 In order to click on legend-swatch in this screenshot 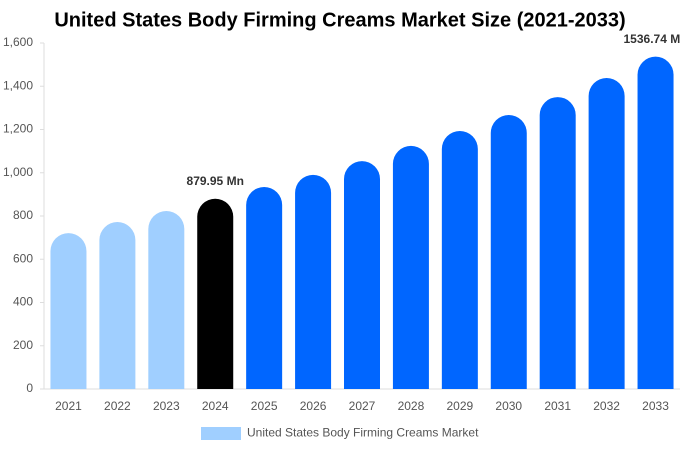, I will do `click(221, 433)`.